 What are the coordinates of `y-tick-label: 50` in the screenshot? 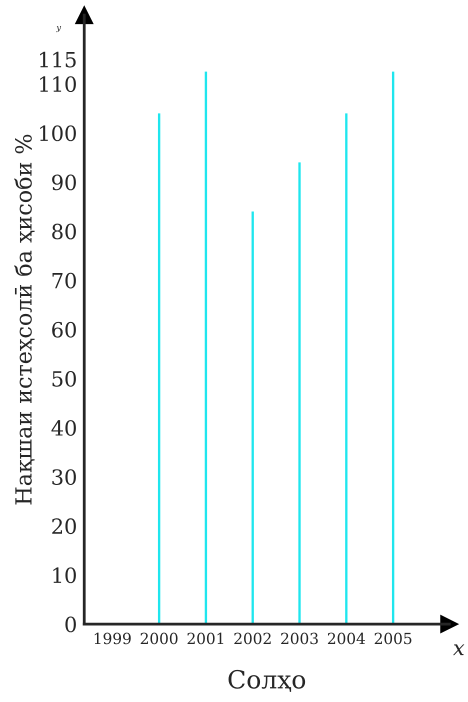 It's located at (64, 378).